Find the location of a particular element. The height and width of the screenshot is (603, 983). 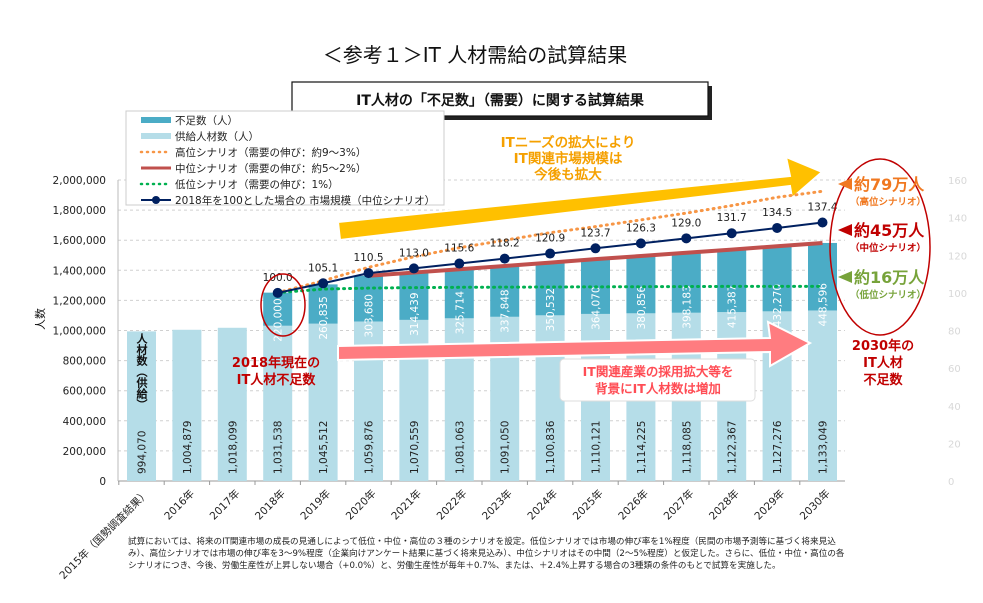

y-tick-label: 800,000 is located at coordinates (84, 362).